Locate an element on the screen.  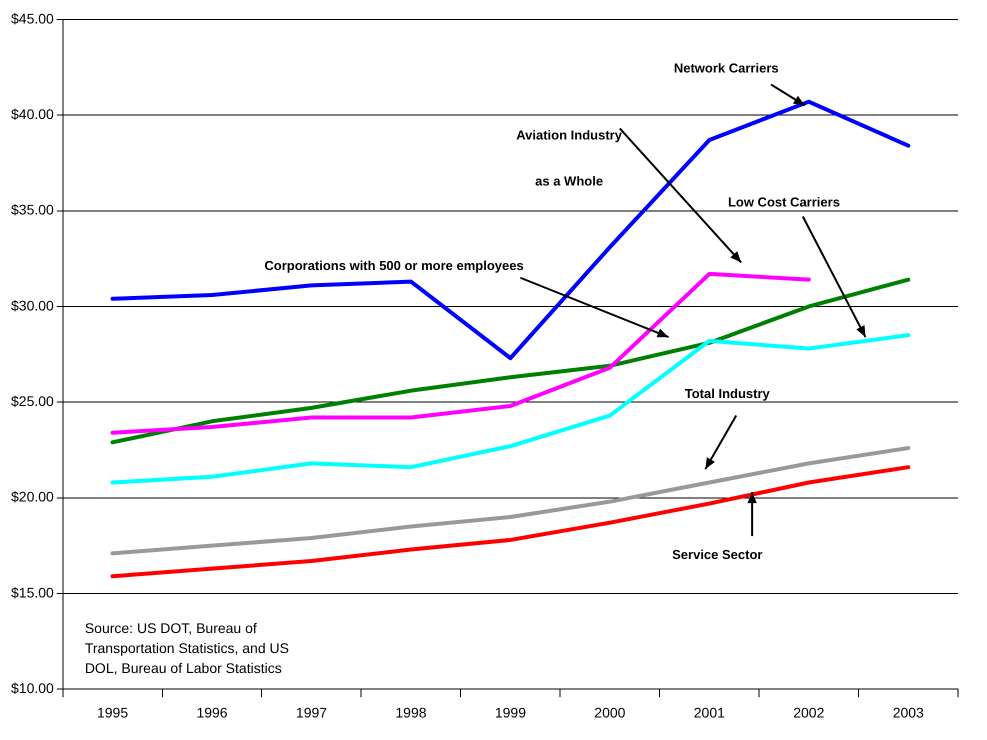
y-tick-label: $45.00 is located at coordinates (32, 18).